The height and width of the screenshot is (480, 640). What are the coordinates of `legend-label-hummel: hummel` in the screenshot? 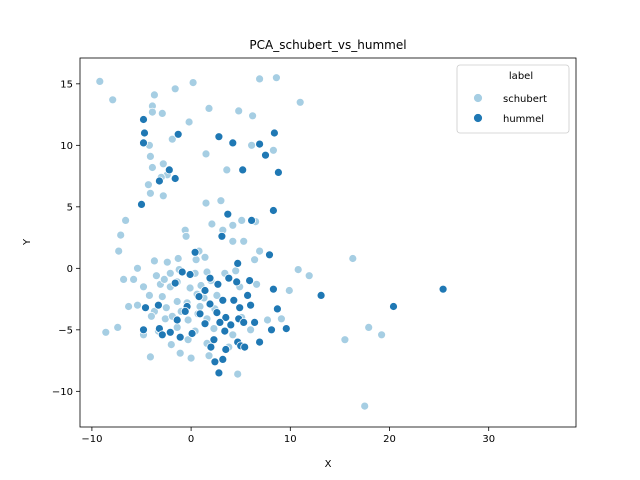 It's located at (523, 119).